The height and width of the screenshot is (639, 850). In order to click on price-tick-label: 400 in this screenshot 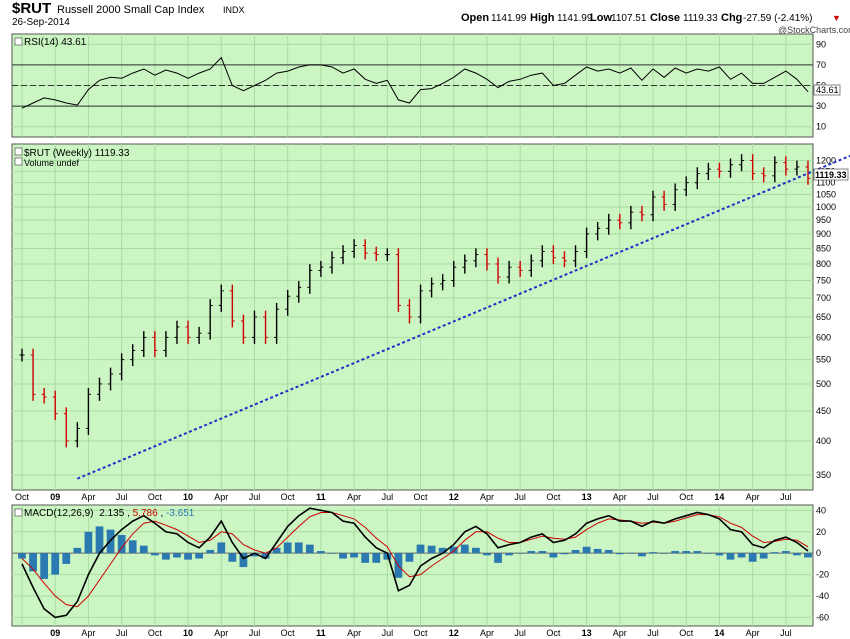, I will do `click(823, 441)`.